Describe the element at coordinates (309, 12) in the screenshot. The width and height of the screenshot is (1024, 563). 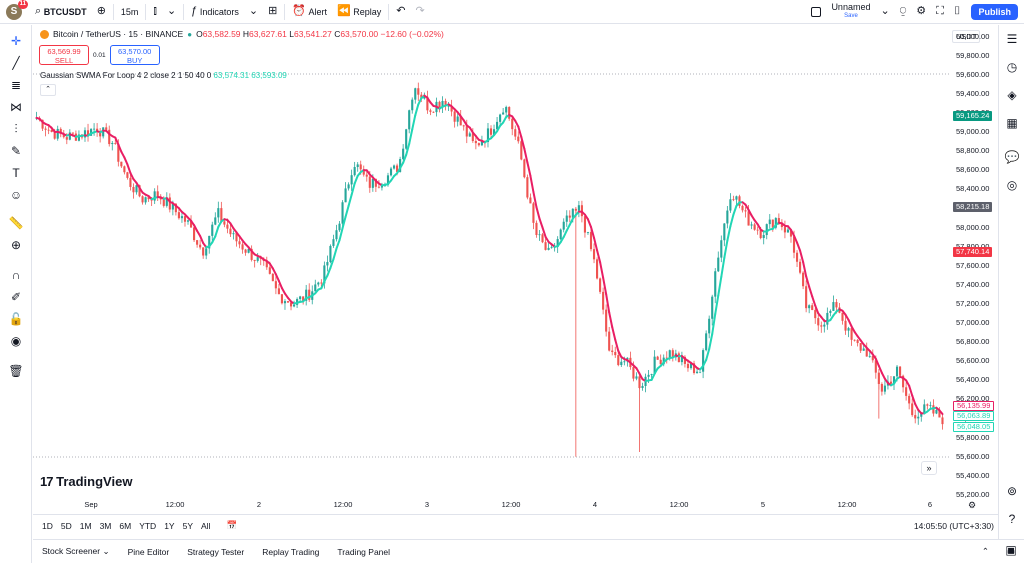
I see `alert-button: ⏰ Alert` at that location.